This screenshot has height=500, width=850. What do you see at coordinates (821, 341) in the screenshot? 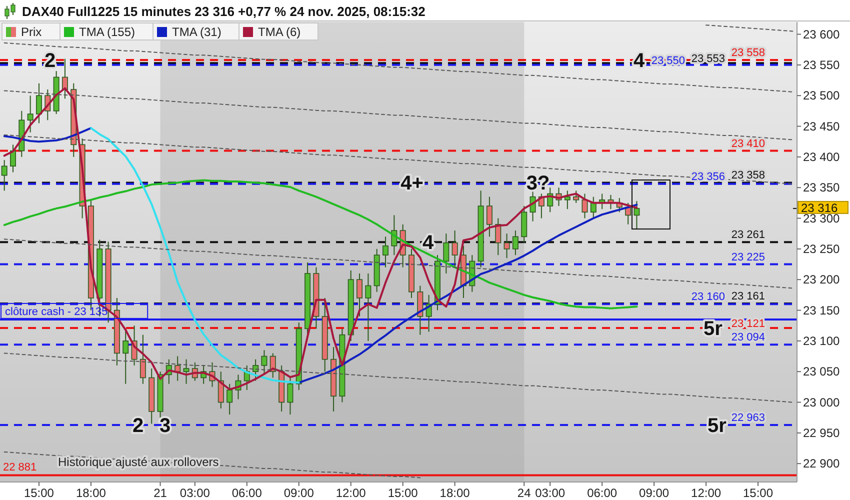
I see `y-tick-label: 23 100` at bounding box center [821, 341].